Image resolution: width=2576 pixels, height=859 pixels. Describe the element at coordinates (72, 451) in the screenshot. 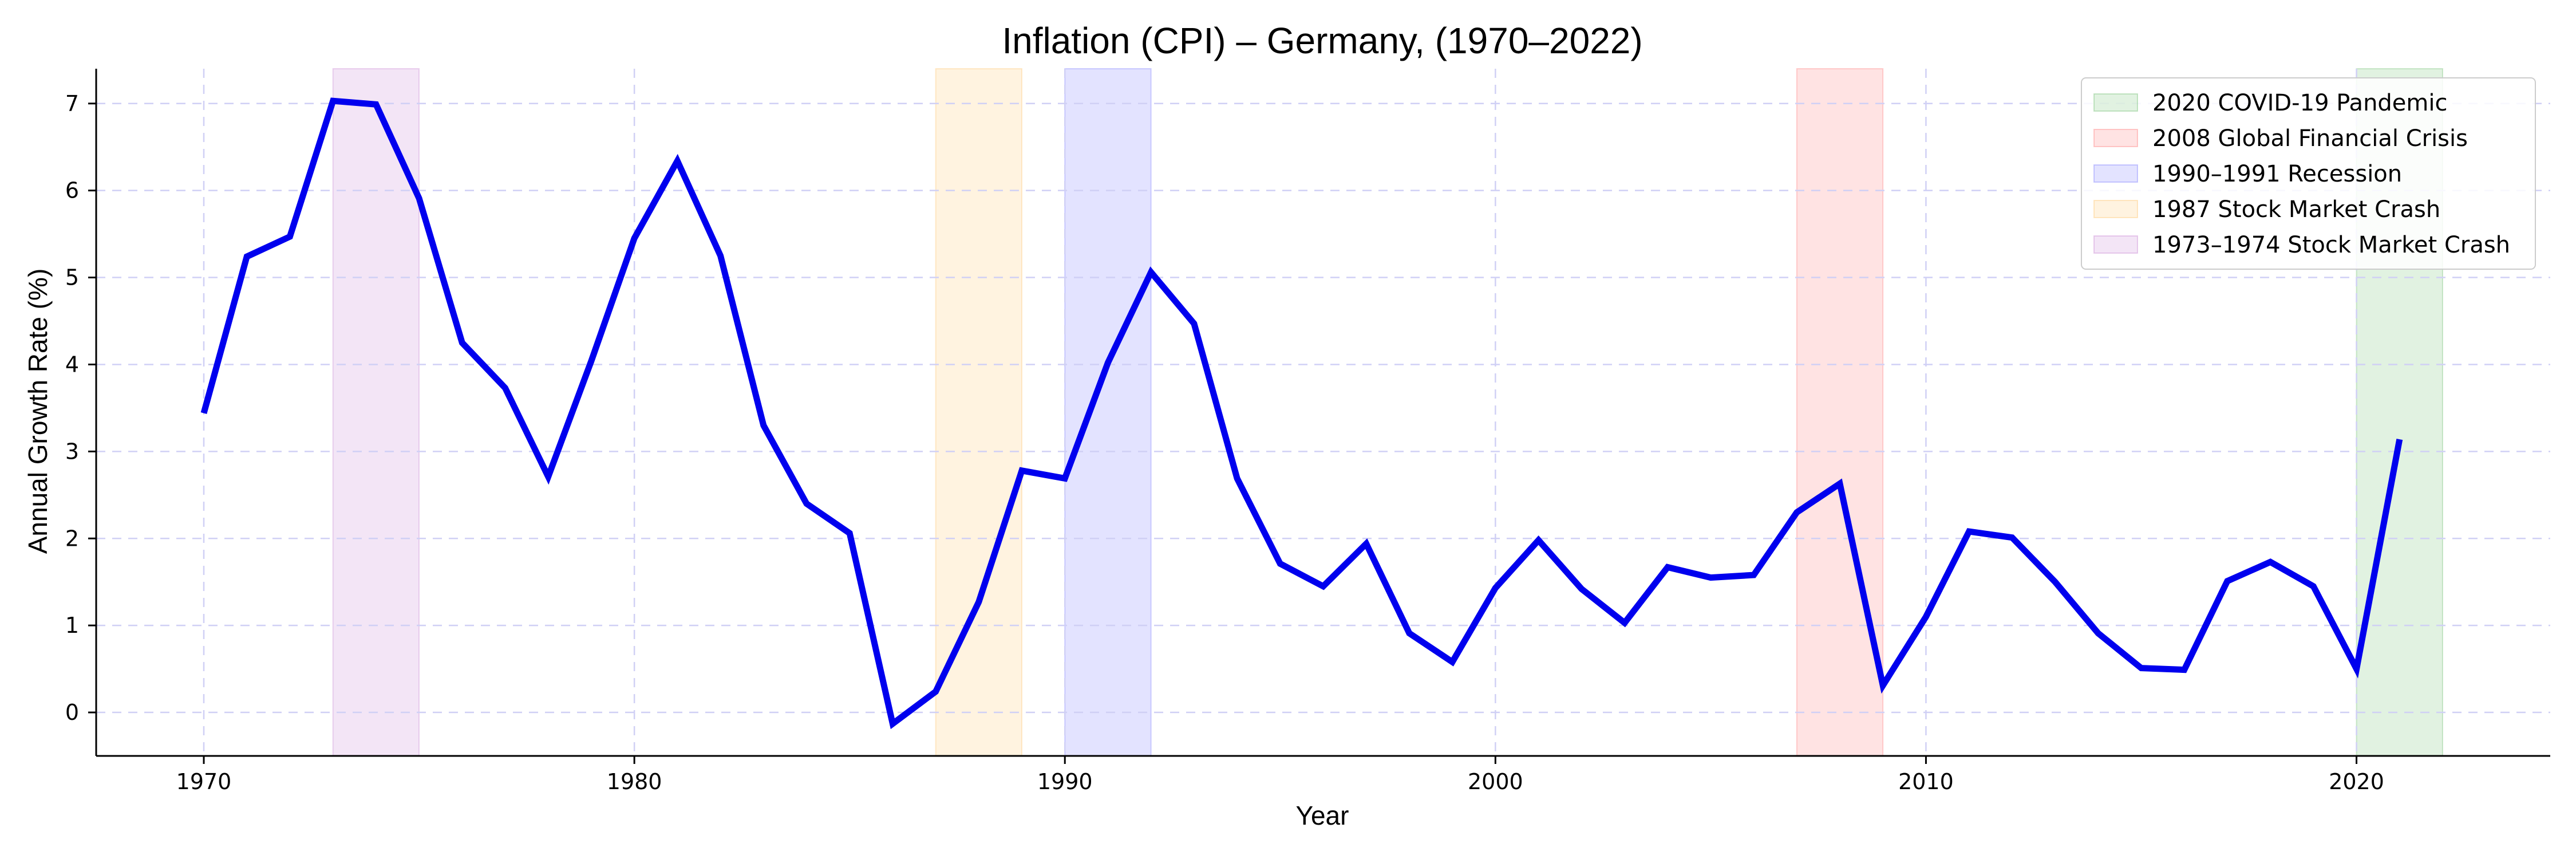

I see `y-tick-label: 3` at that location.